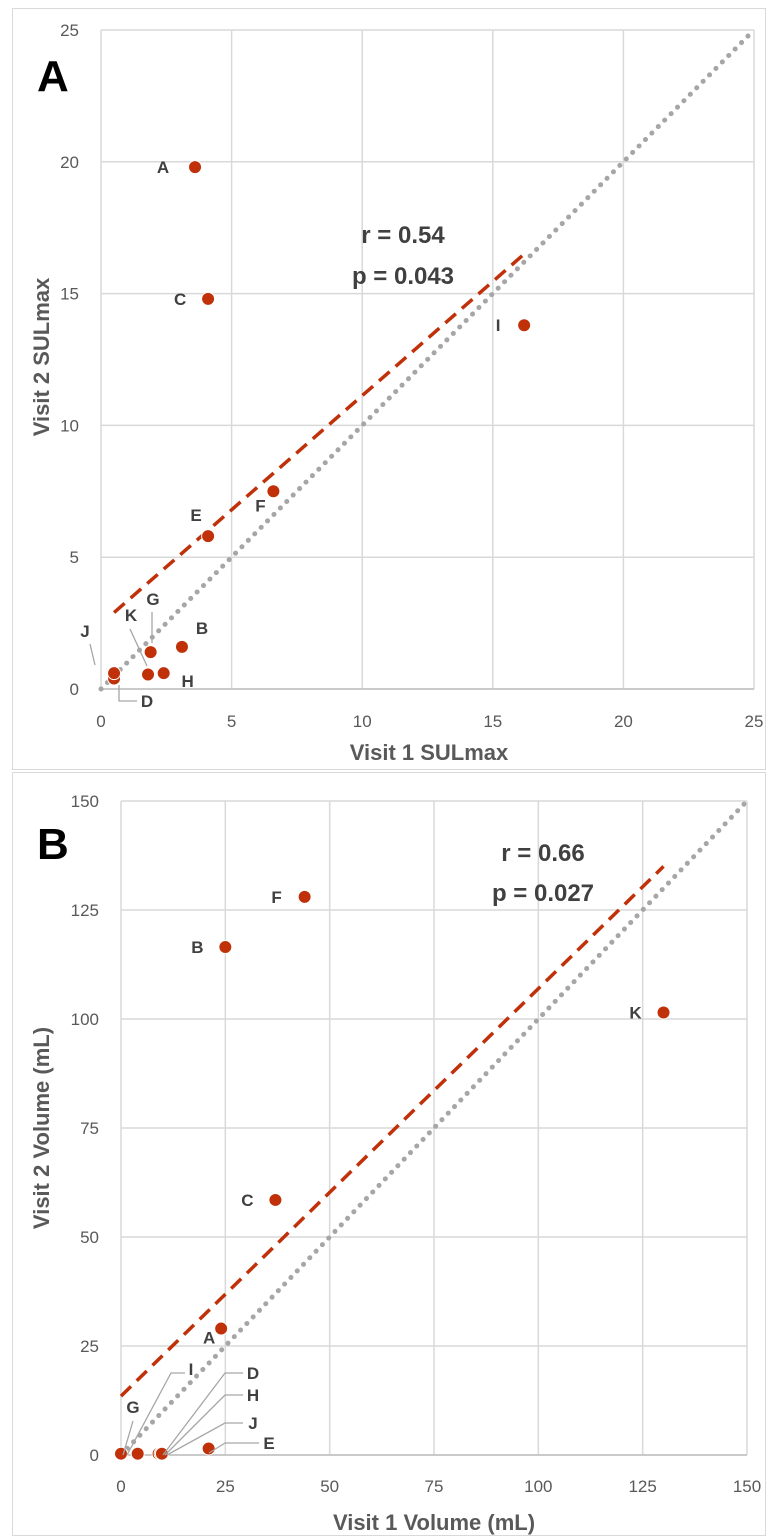  What do you see at coordinates (434, 1522) in the screenshot?
I see `x-axis-label: Visit 1 Volume (mL)` at bounding box center [434, 1522].